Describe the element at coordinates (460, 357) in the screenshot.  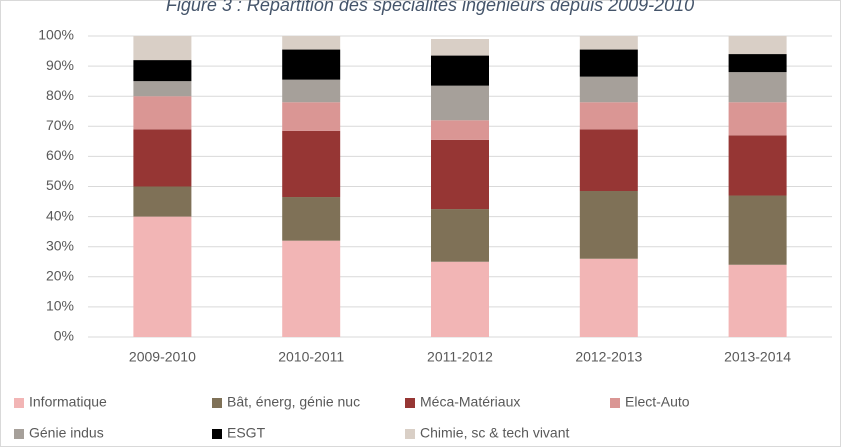
I see `x-tick-label: 2011-2012` at that location.